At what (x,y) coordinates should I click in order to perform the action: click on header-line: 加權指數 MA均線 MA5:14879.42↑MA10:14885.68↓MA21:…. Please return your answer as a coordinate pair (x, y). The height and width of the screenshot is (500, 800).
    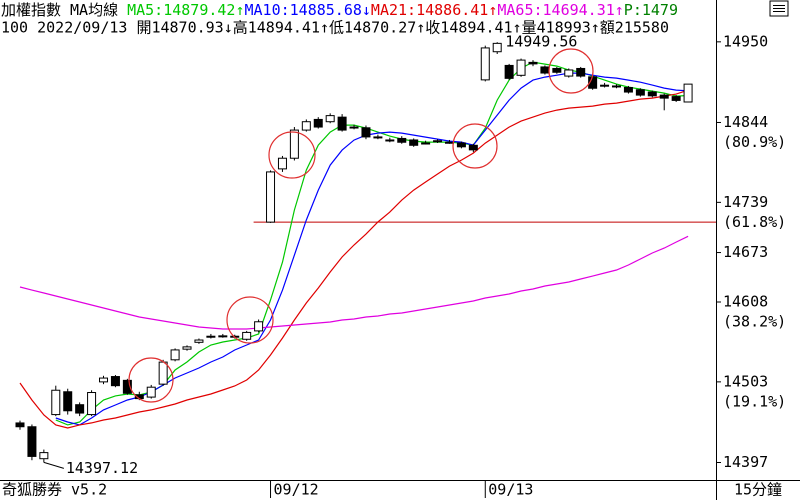
    Looking at the image, I should click on (339, 10).